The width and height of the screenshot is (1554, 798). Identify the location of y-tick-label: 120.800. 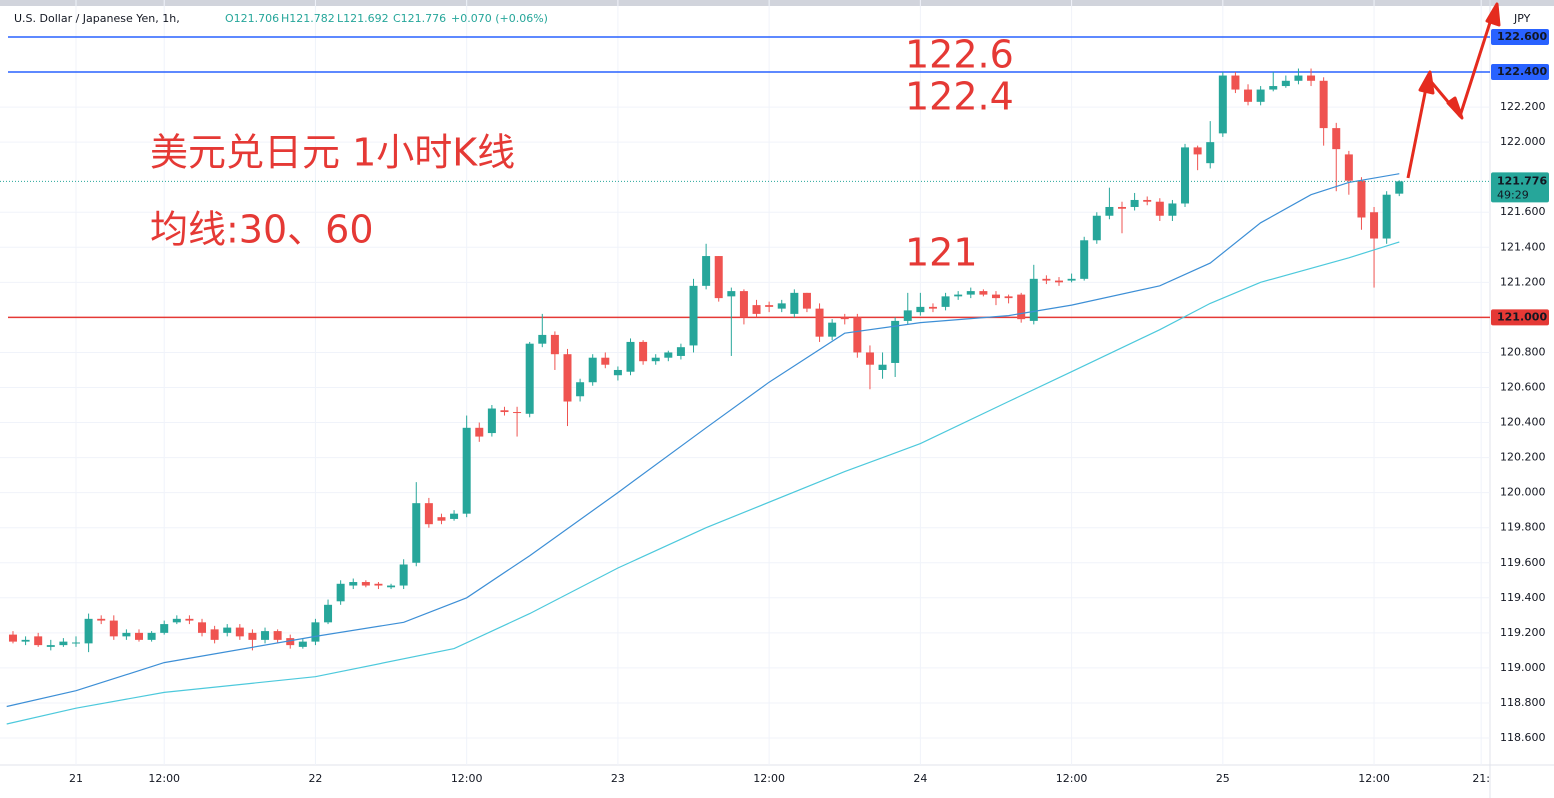
(1523, 351).